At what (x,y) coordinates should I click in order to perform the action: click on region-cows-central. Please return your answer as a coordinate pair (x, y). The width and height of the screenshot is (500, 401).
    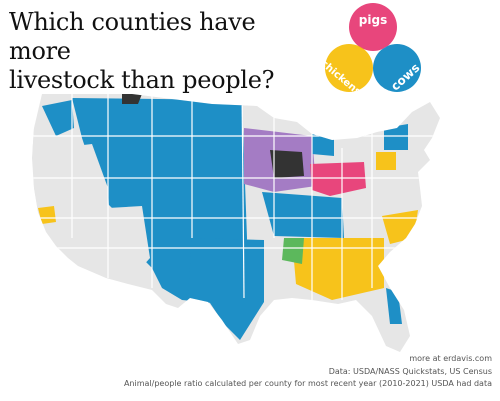
    Looking at the image, I should click on (303, 215).